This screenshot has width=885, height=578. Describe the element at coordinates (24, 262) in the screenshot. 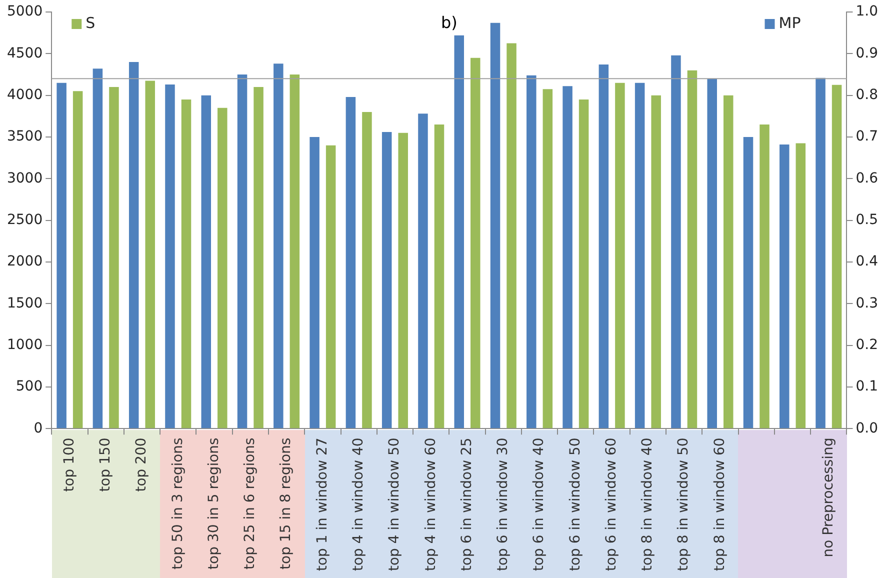

I see `y-tick-label: 2000` at that location.